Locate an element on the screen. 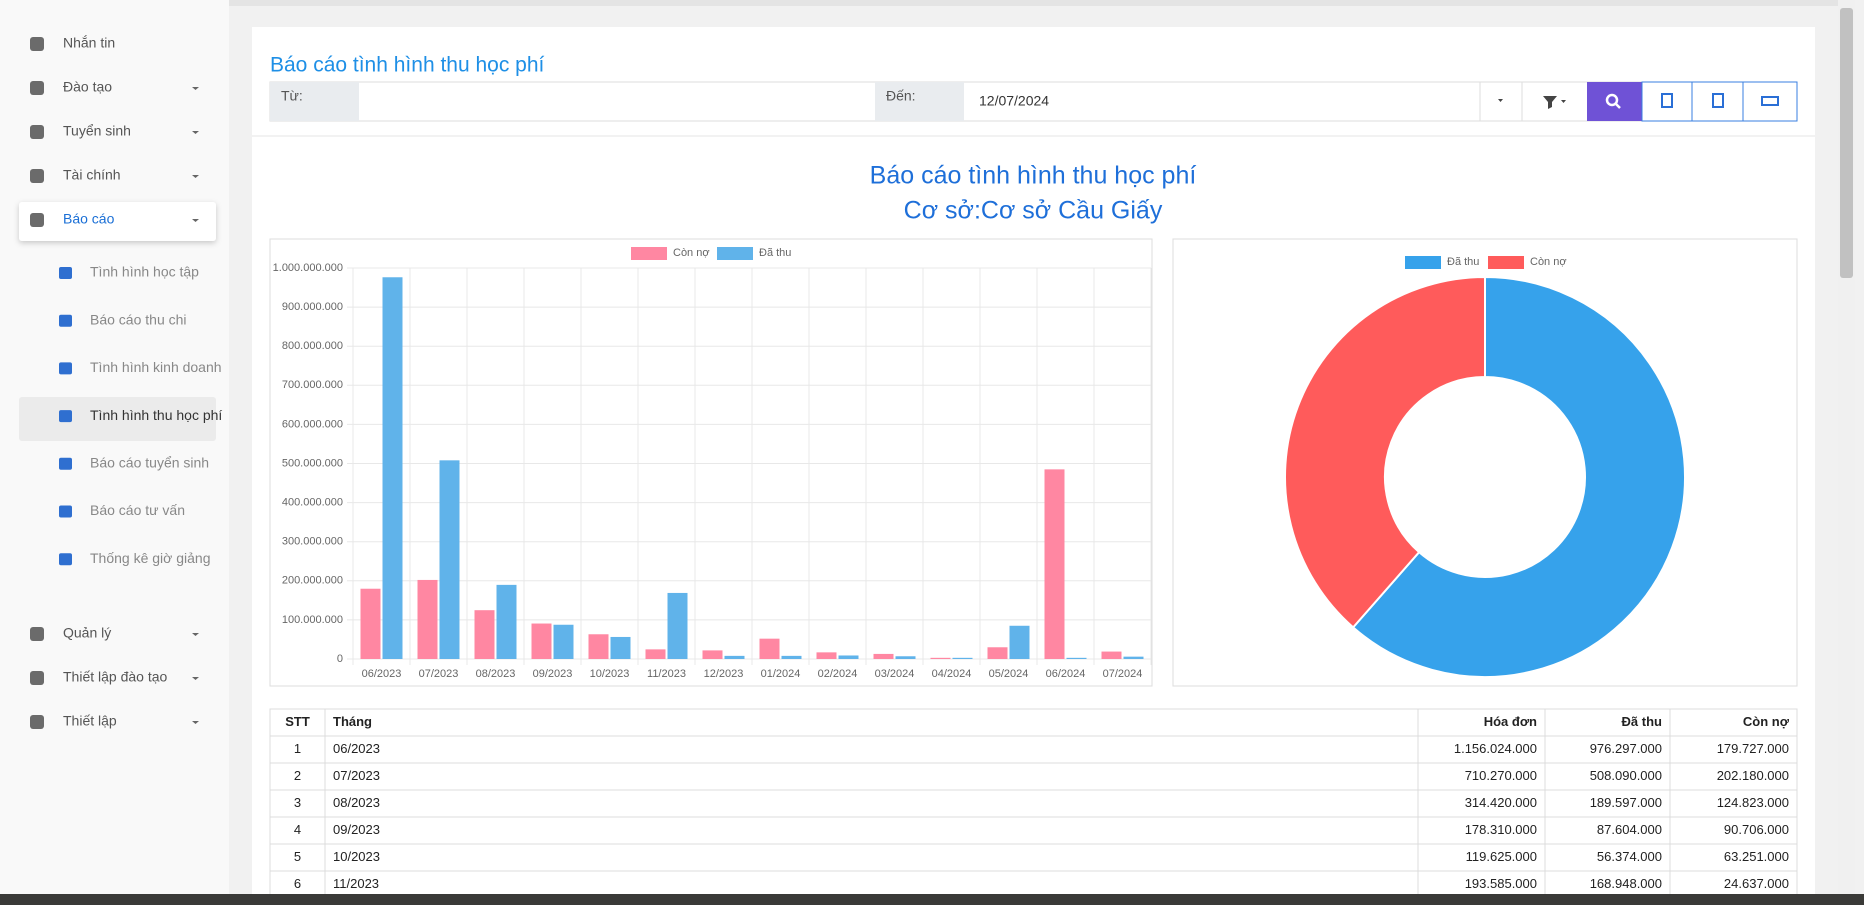 The height and width of the screenshot is (905, 1864). excel-button is located at coordinates (1718, 100).